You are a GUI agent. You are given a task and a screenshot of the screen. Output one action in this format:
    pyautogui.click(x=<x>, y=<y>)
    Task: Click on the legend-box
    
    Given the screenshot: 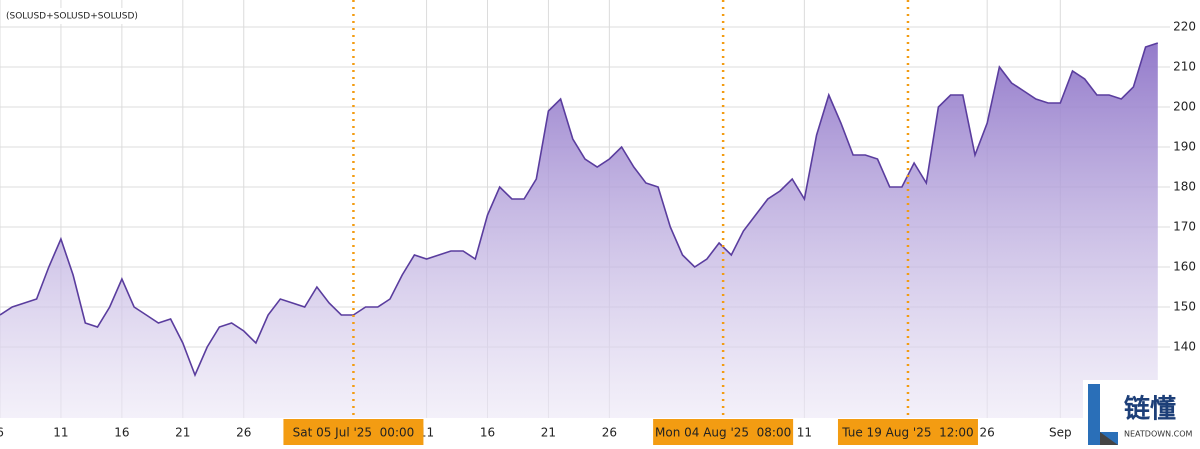 What is the action you would take?
    pyautogui.click(x=65, y=16)
    